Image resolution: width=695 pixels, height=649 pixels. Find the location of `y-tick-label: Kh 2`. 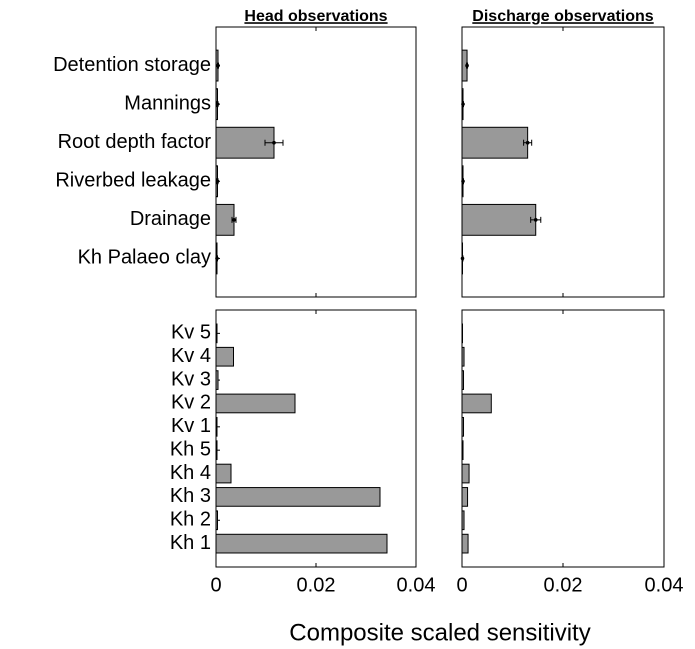

y-tick-label: Kh 2 is located at coordinates (190, 520).